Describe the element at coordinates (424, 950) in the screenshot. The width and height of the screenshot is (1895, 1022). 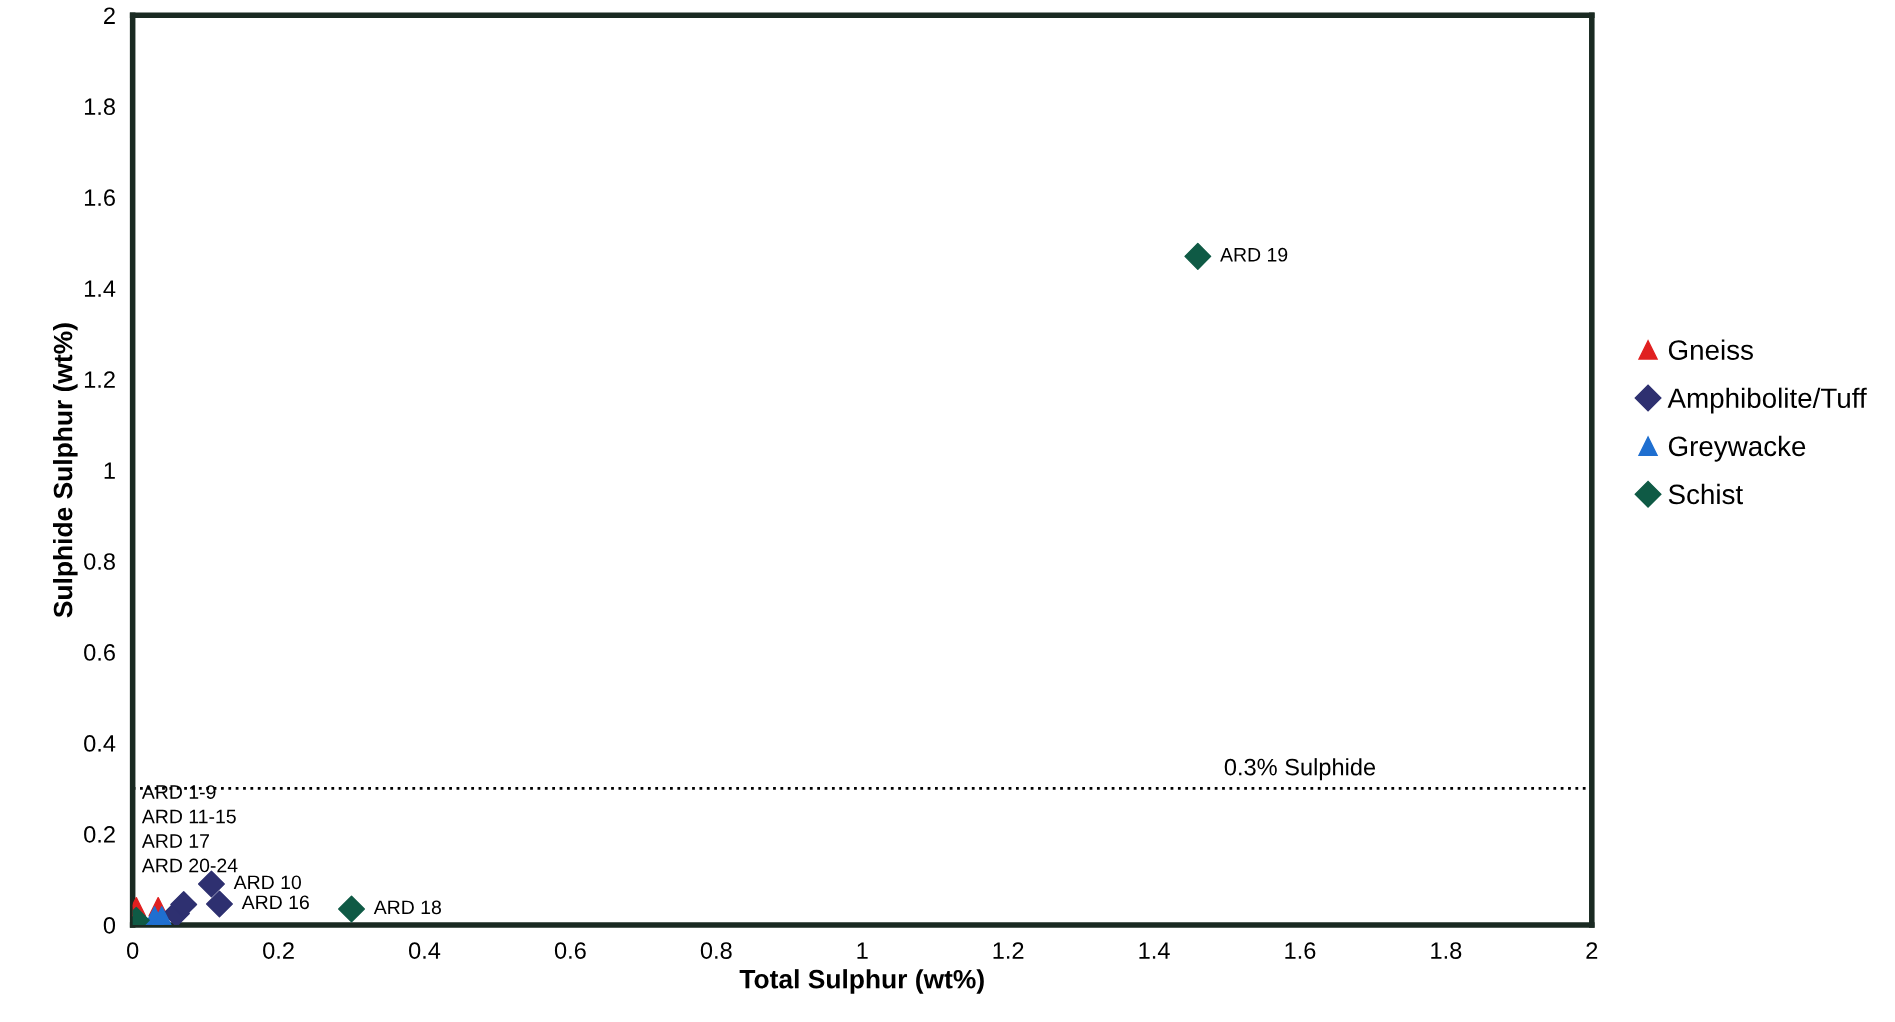
I see `x-tick-label: 0.4` at that location.